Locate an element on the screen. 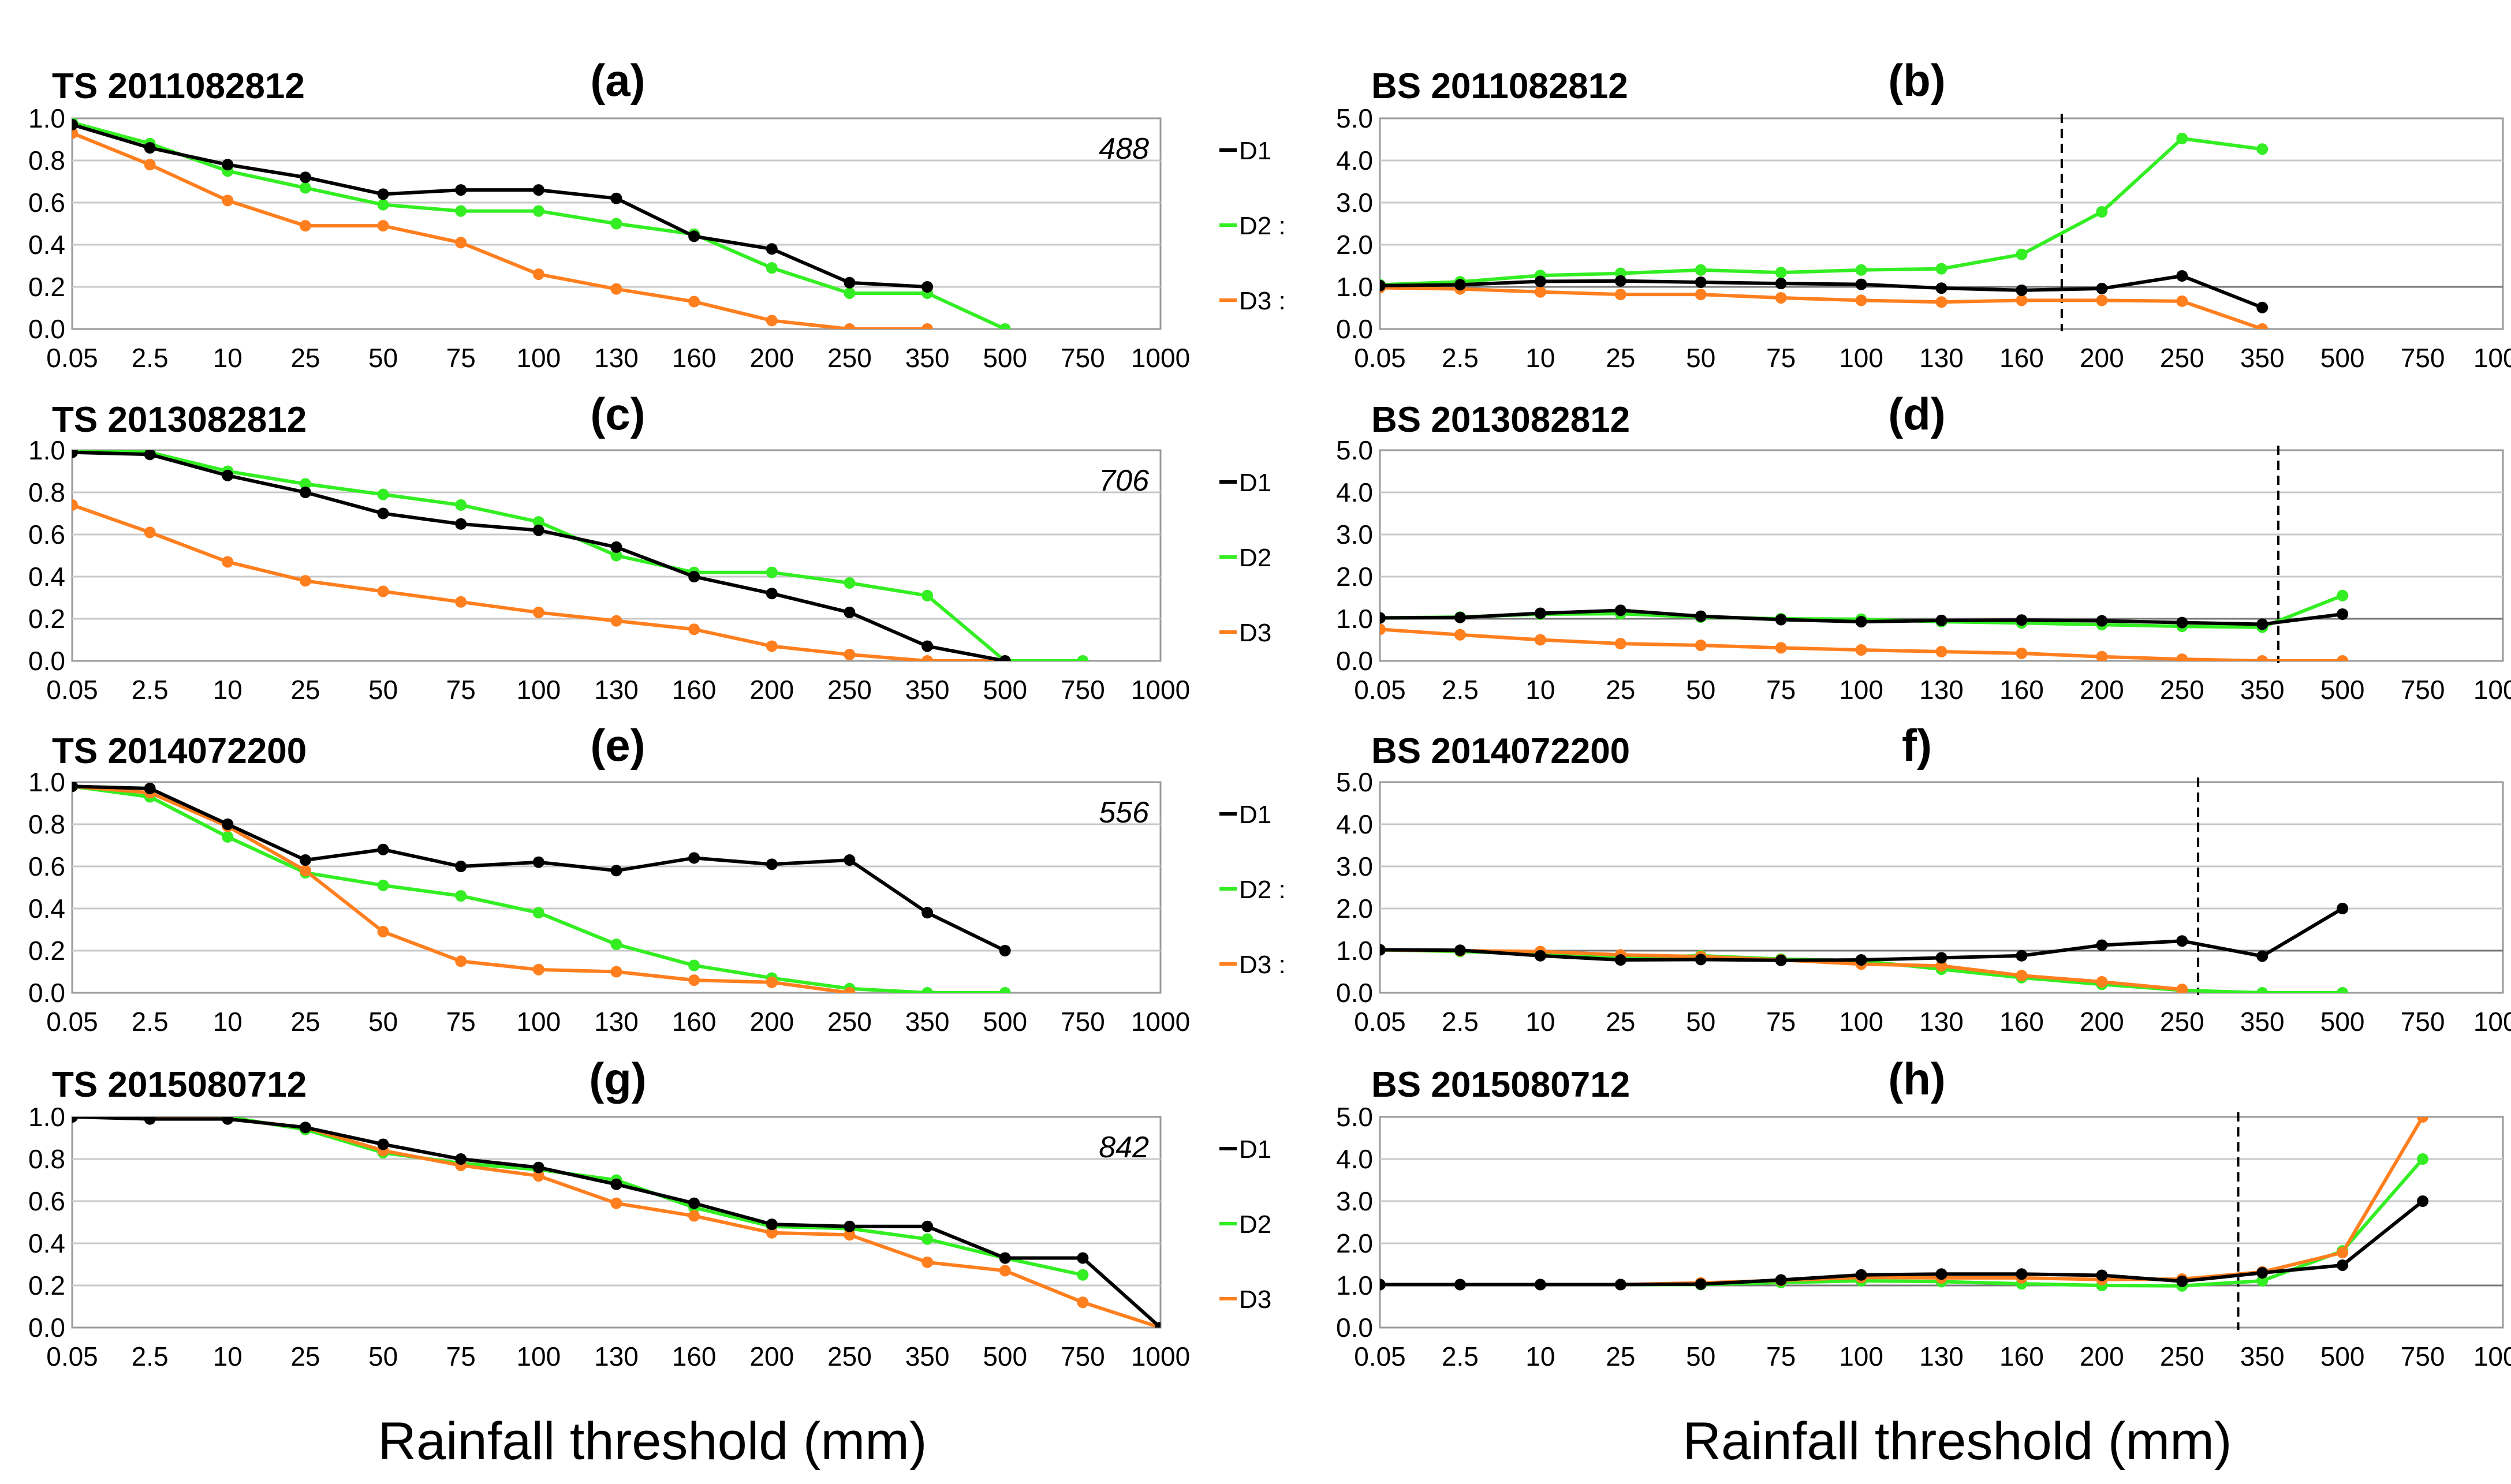 The image size is (2511, 1484). y-tick-label: 0.8 is located at coordinates (46, 160).